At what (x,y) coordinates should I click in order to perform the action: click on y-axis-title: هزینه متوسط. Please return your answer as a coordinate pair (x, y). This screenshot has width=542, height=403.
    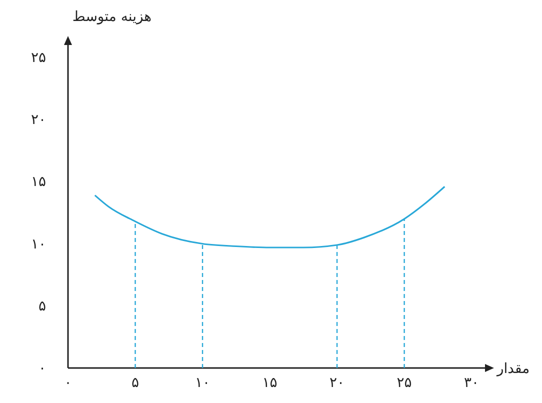
    Looking at the image, I should click on (112, 17).